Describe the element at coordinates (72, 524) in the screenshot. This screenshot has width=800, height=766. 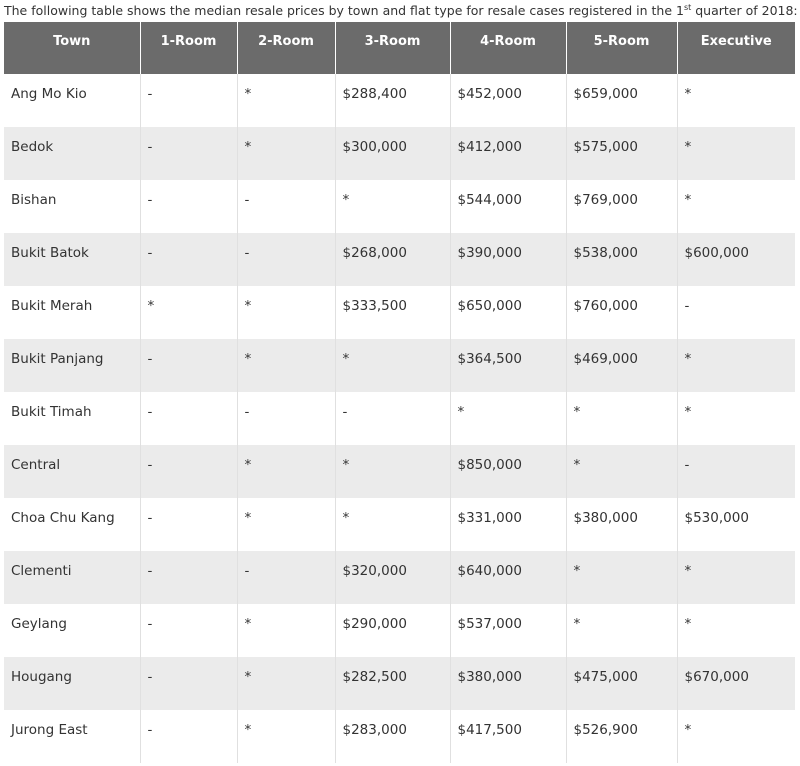
I see `town-cell: Choa Chu Kang` at that location.